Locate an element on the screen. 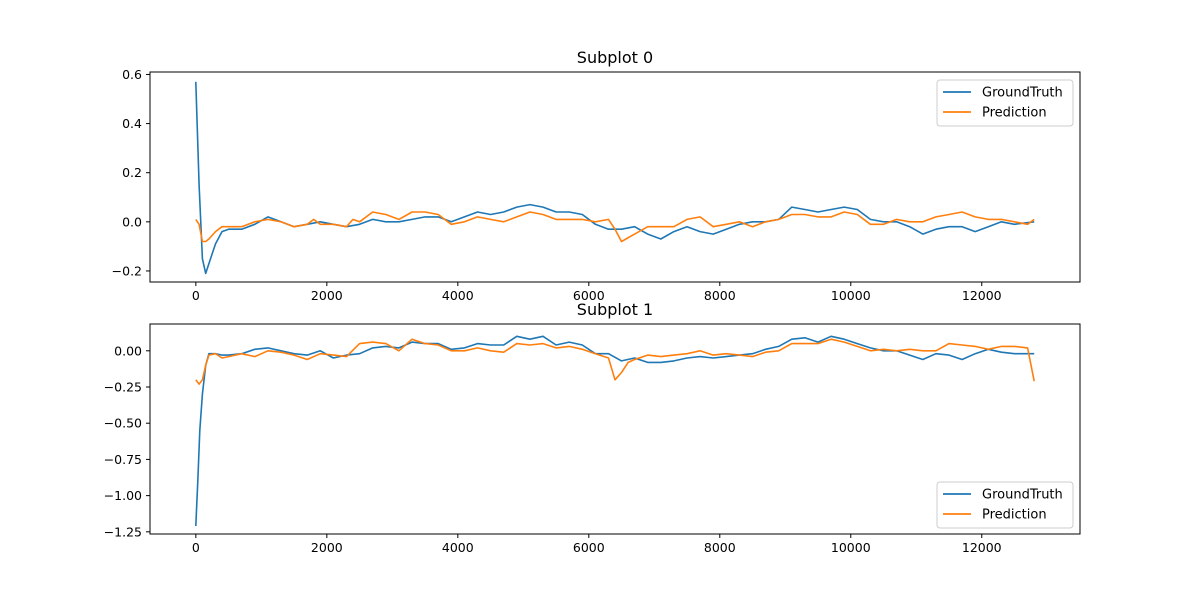 The width and height of the screenshot is (1200, 600). y-tick-label: −0.25 is located at coordinates (123, 387).